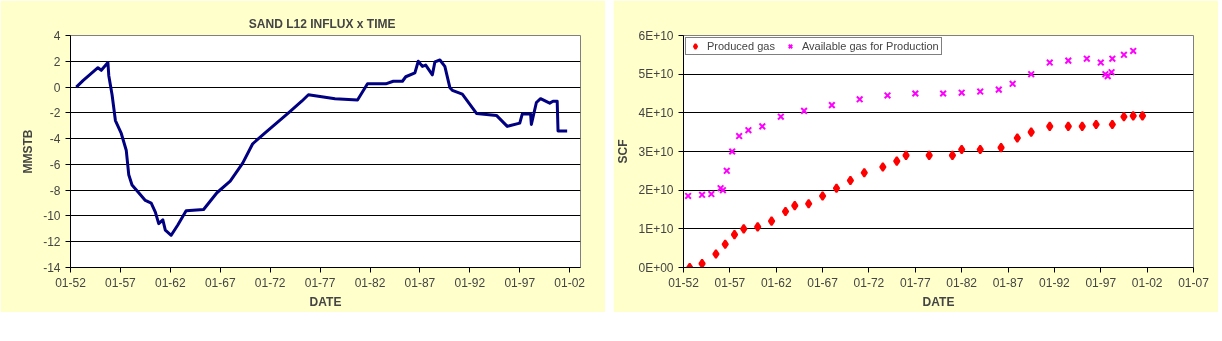 The image size is (1222, 341). I want to click on y-tick-label: -14, so click(52, 268).